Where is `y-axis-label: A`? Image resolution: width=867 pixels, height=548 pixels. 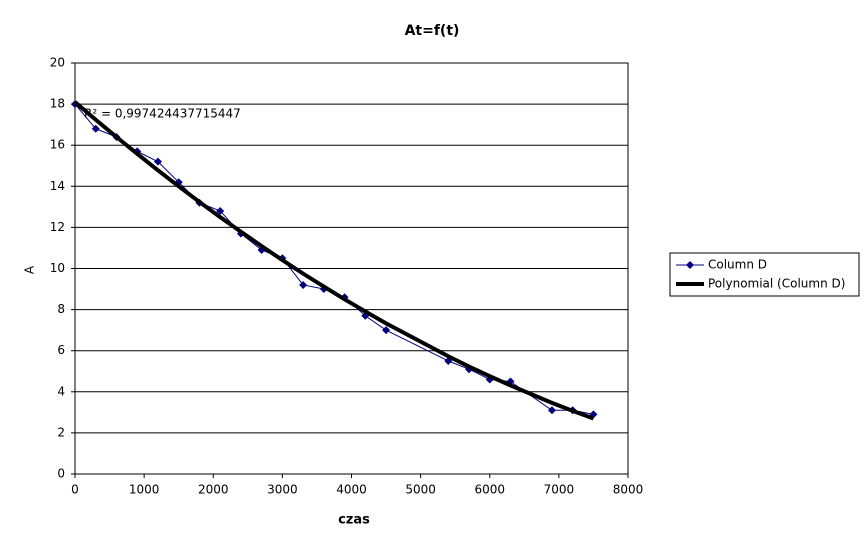
y-axis-label: A is located at coordinates (30, 269).